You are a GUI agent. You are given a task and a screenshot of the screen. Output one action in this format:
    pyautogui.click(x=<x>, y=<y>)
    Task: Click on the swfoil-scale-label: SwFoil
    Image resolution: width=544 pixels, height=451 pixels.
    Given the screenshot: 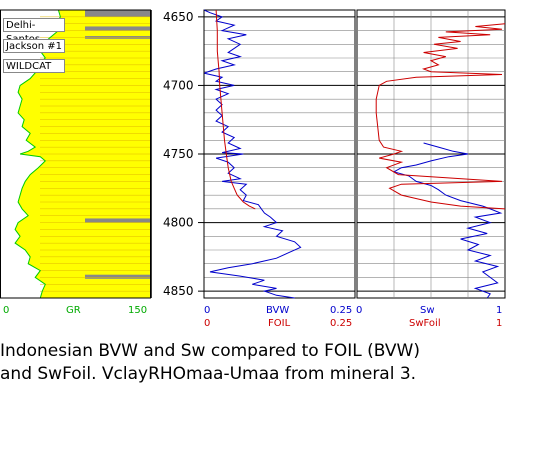 What is the action you would take?
    pyautogui.click(x=425, y=323)
    